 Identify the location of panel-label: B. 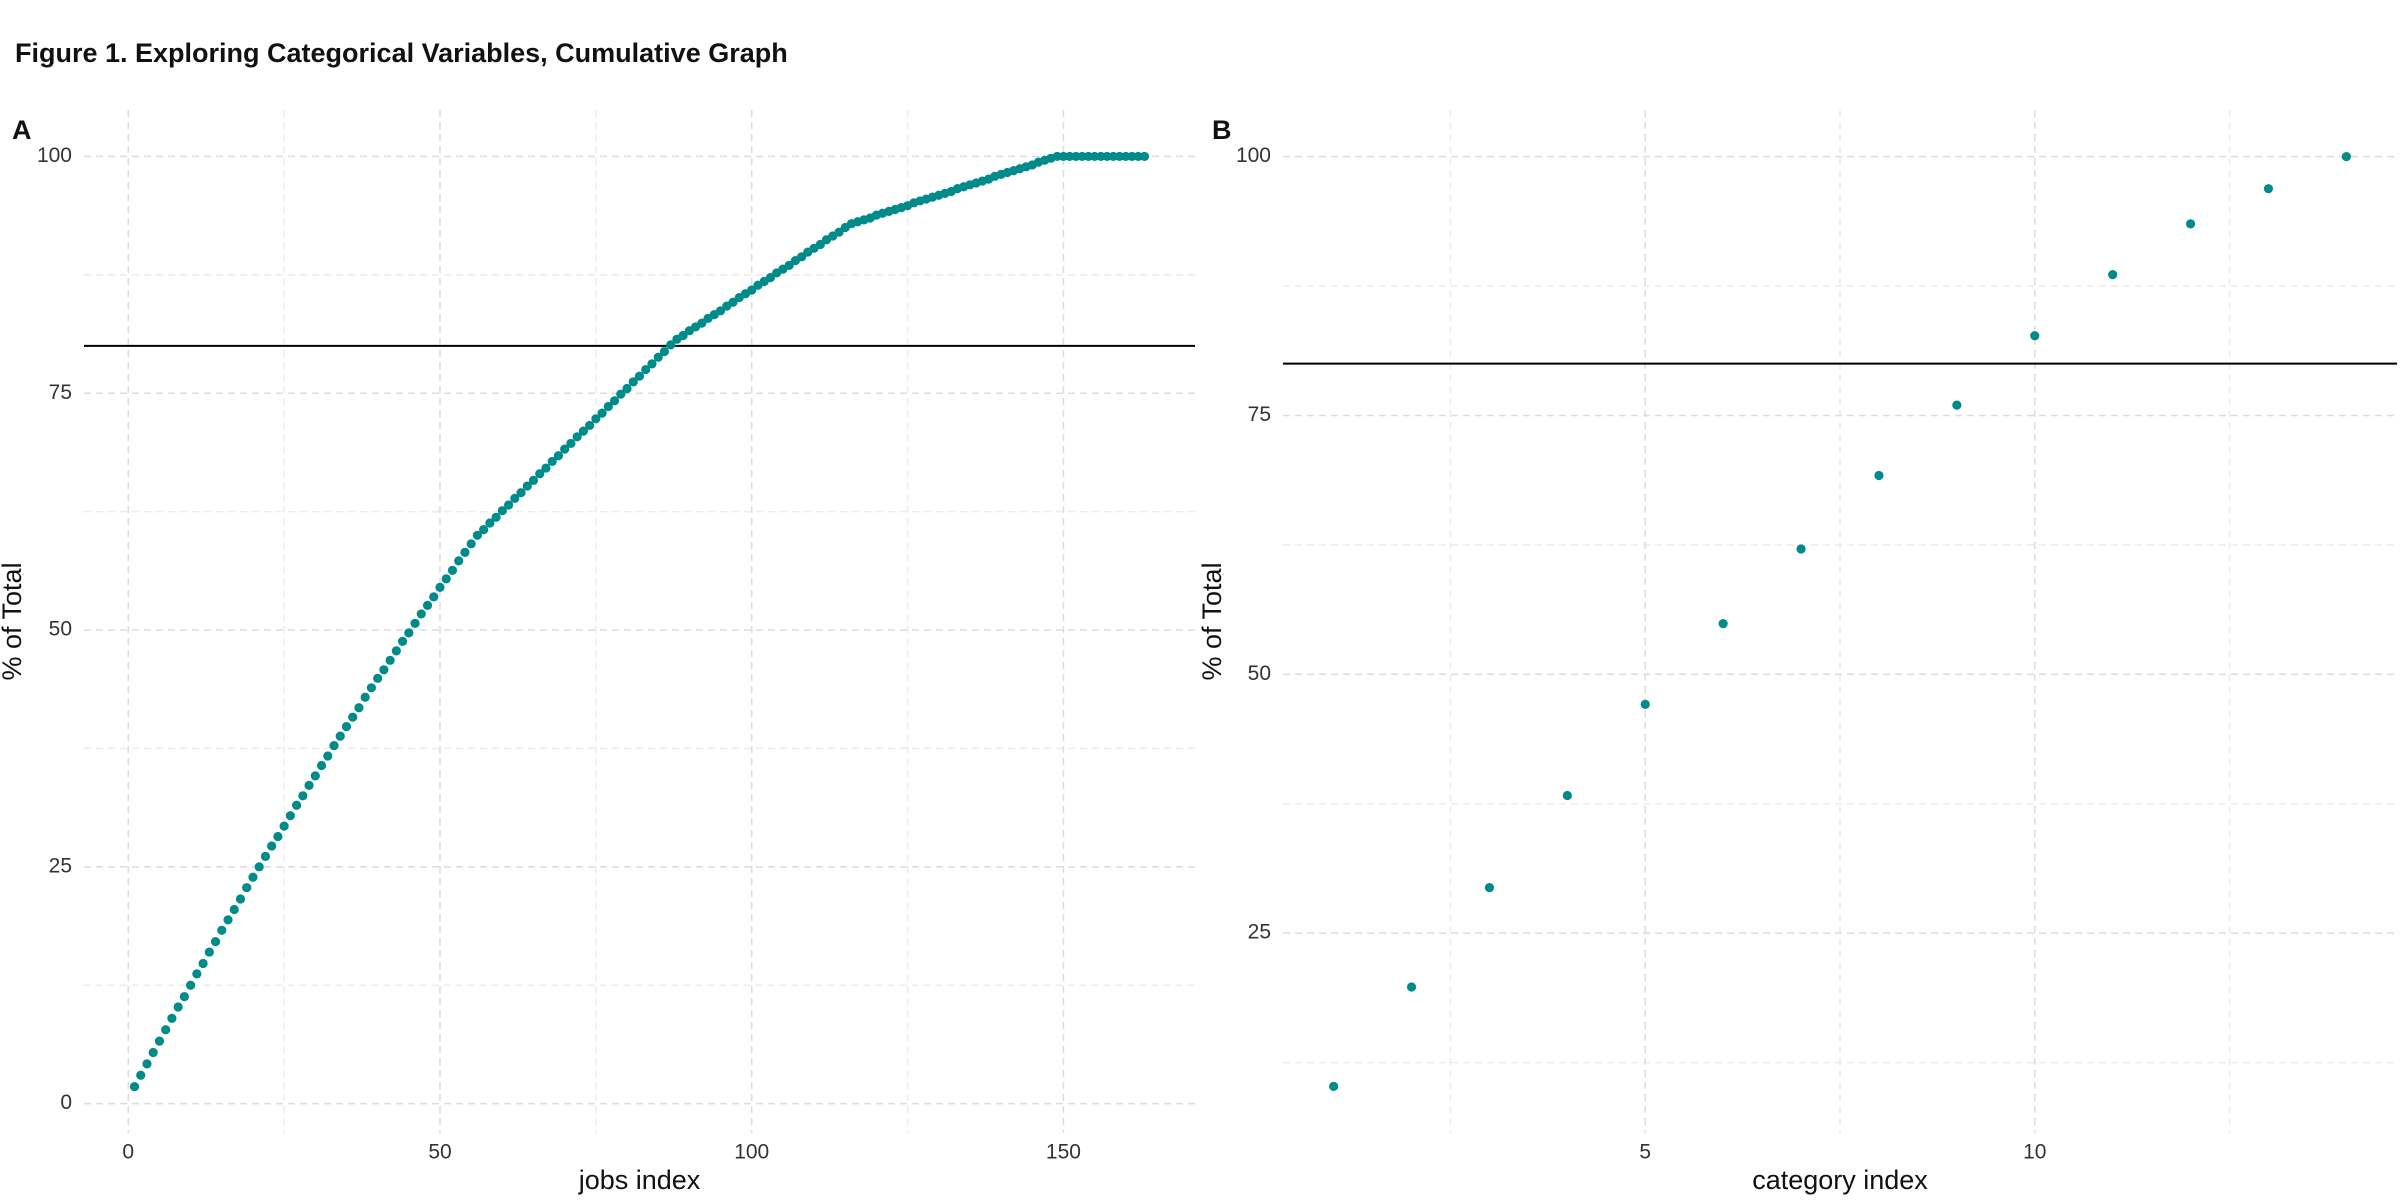
(1222, 130).